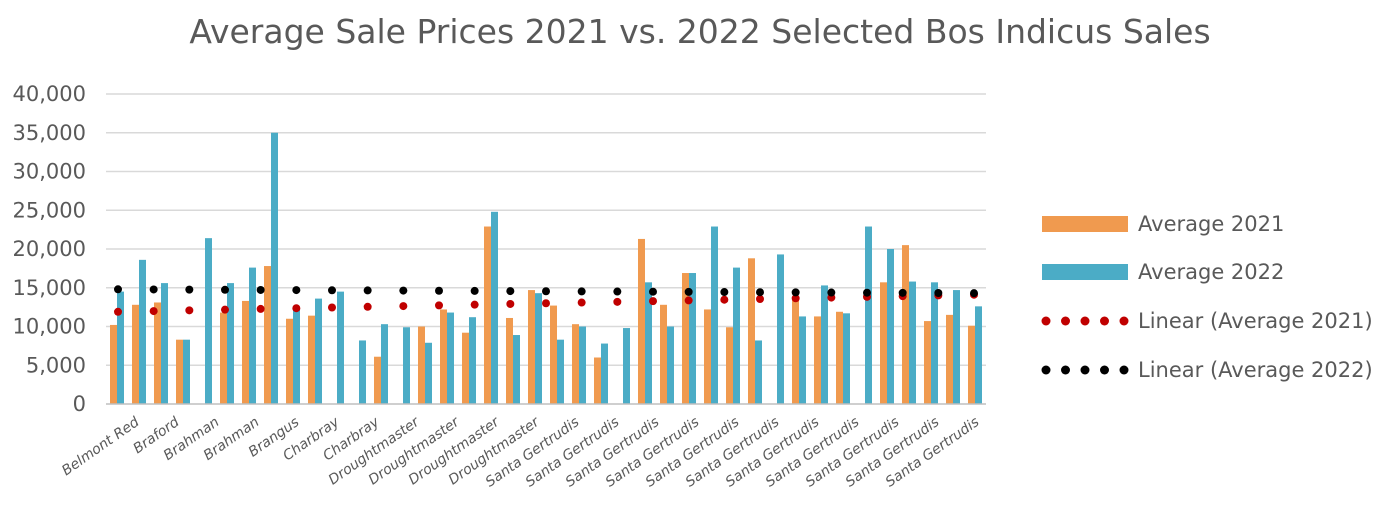 This screenshot has height=522, width=1400. What do you see at coordinates (1255, 370) in the screenshot?
I see `legend-label: Linear (Average 2022)` at bounding box center [1255, 370].